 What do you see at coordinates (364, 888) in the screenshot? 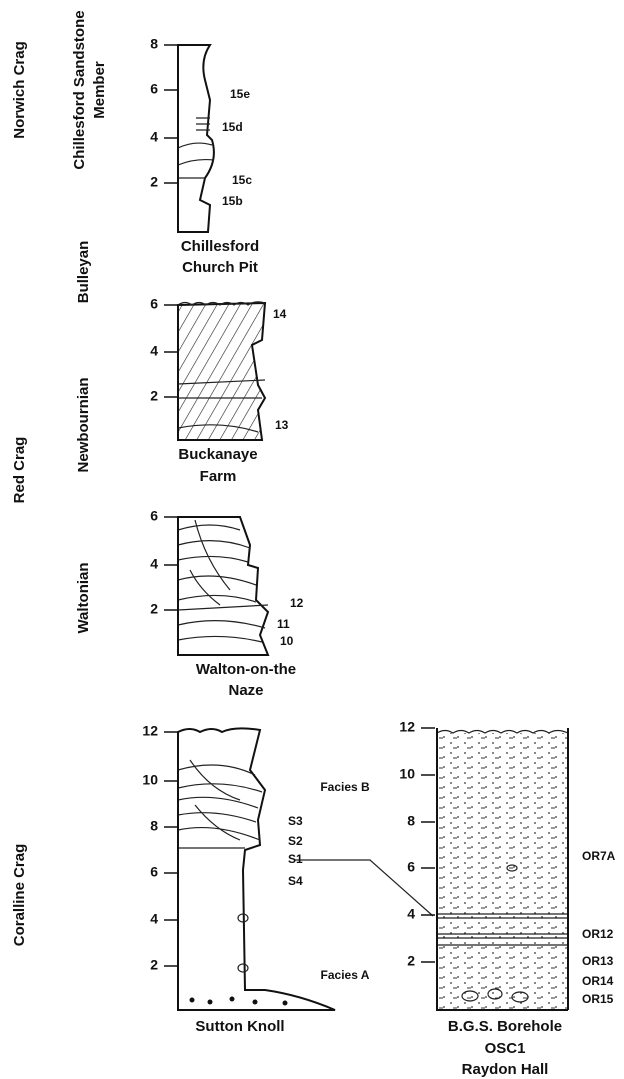
I see `correlation-line` at bounding box center [364, 888].